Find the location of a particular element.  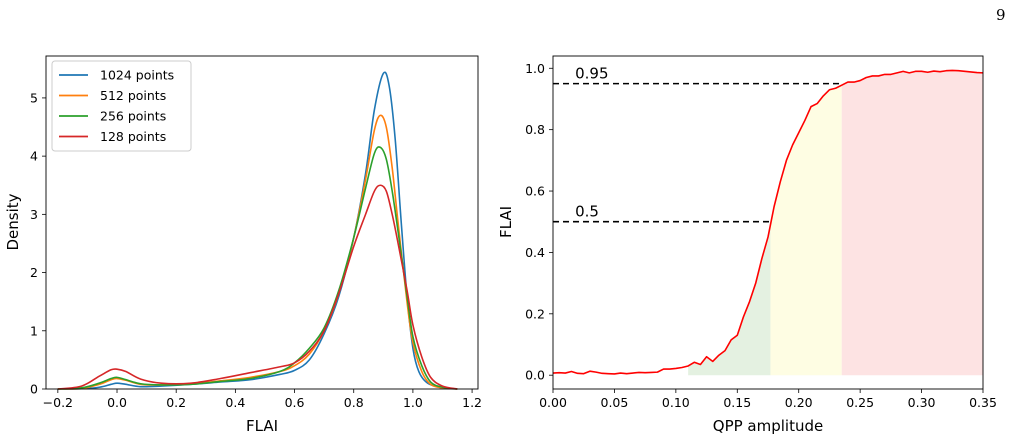

left-x-tick-label: 0.6 is located at coordinates (295, 402).